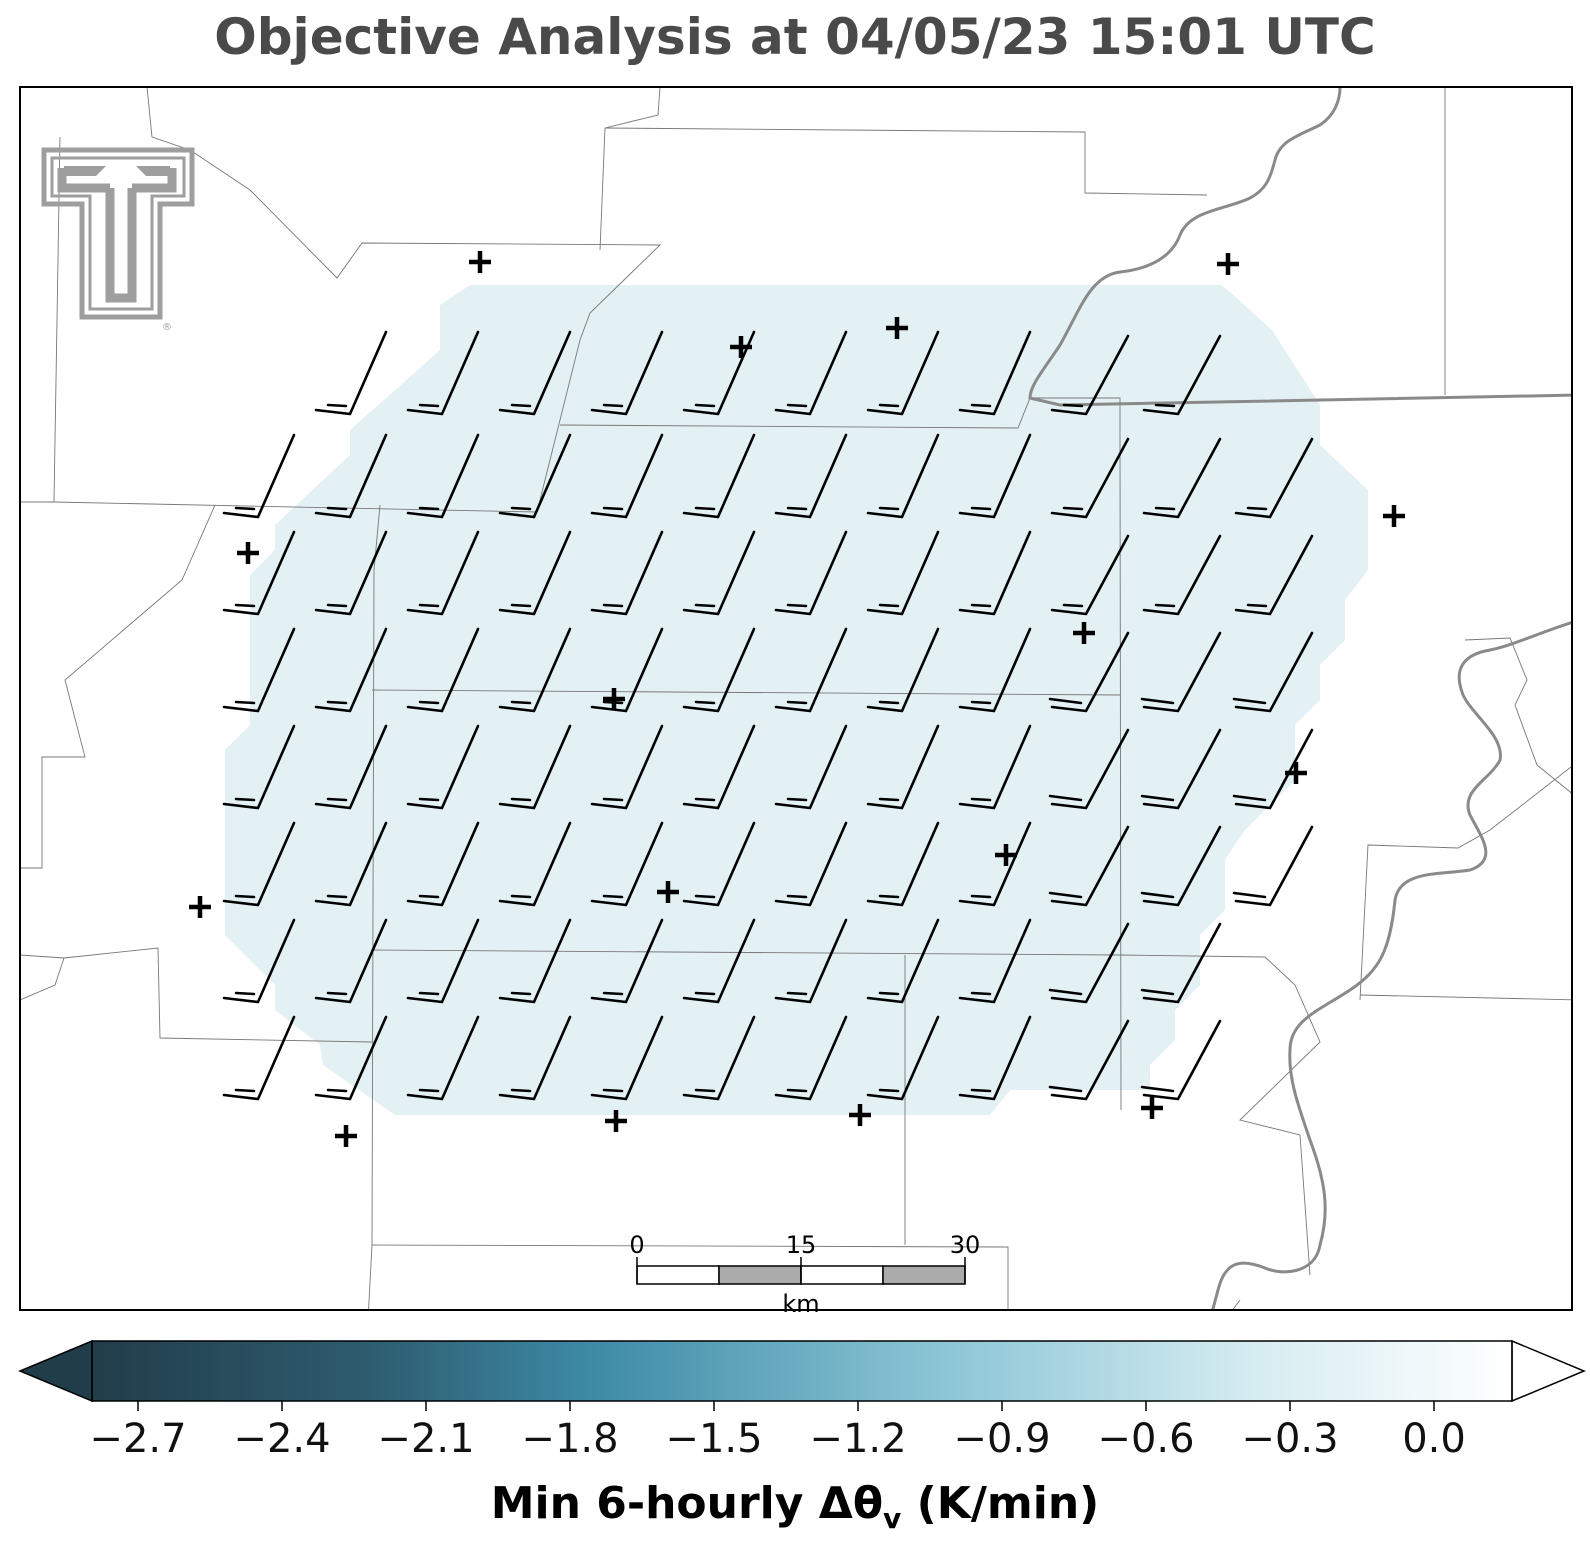 This screenshot has width=1590, height=1550. What do you see at coordinates (55, 1371) in the screenshot?
I see `colorbar-low-extend` at bounding box center [55, 1371].